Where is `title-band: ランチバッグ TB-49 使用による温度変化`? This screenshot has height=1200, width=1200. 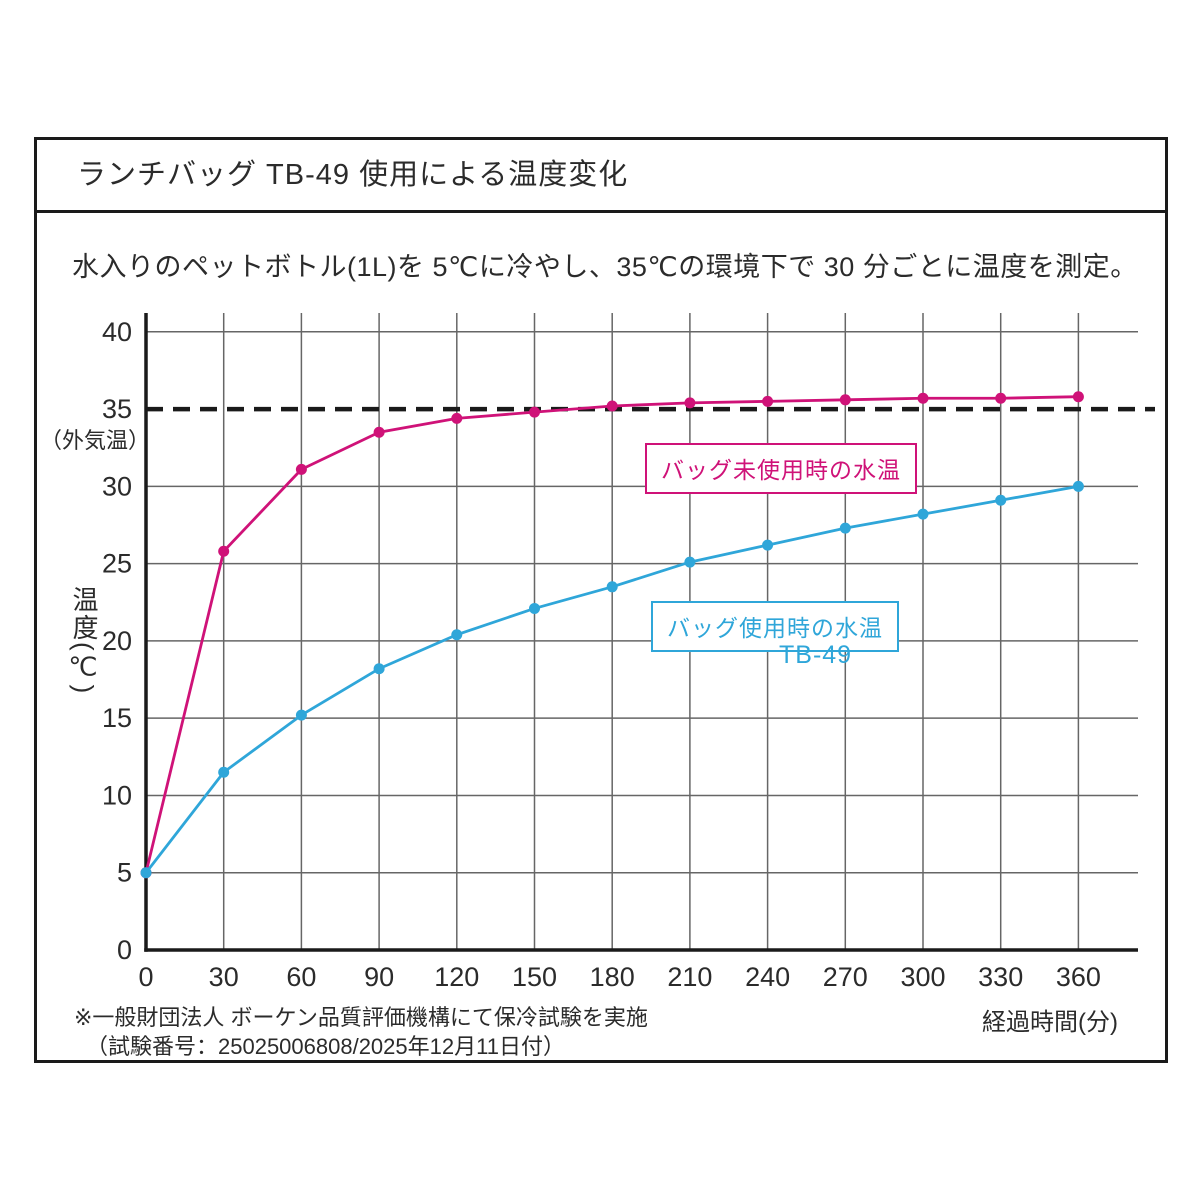 title-band: ランチバッグ TB-49 使用による温度変化 is located at coordinates (601, 176).